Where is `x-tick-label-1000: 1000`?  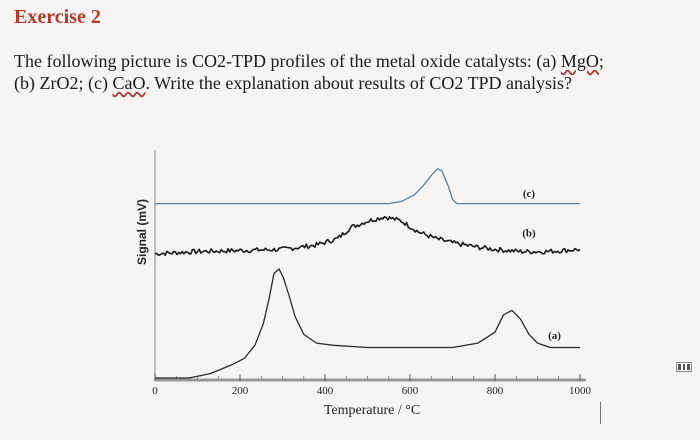
x-tick-label-1000: 1000 is located at coordinates (580, 391).